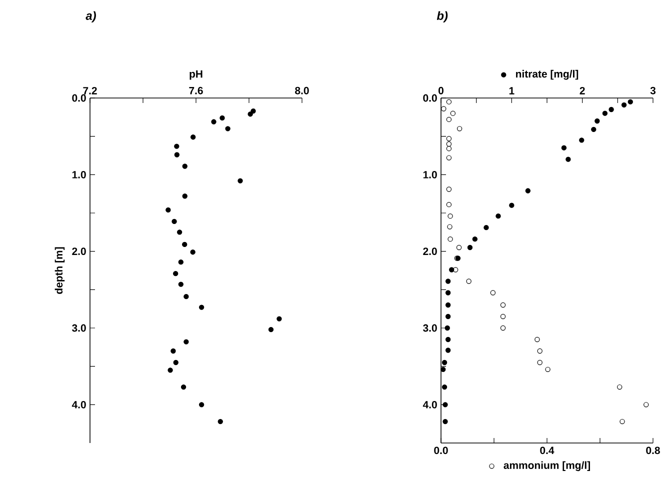 The height and width of the screenshot is (495, 669). What do you see at coordinates (441, 90) in the screenshot?
I see `x2-tick-label: 0` at bounding box center [441, 90].